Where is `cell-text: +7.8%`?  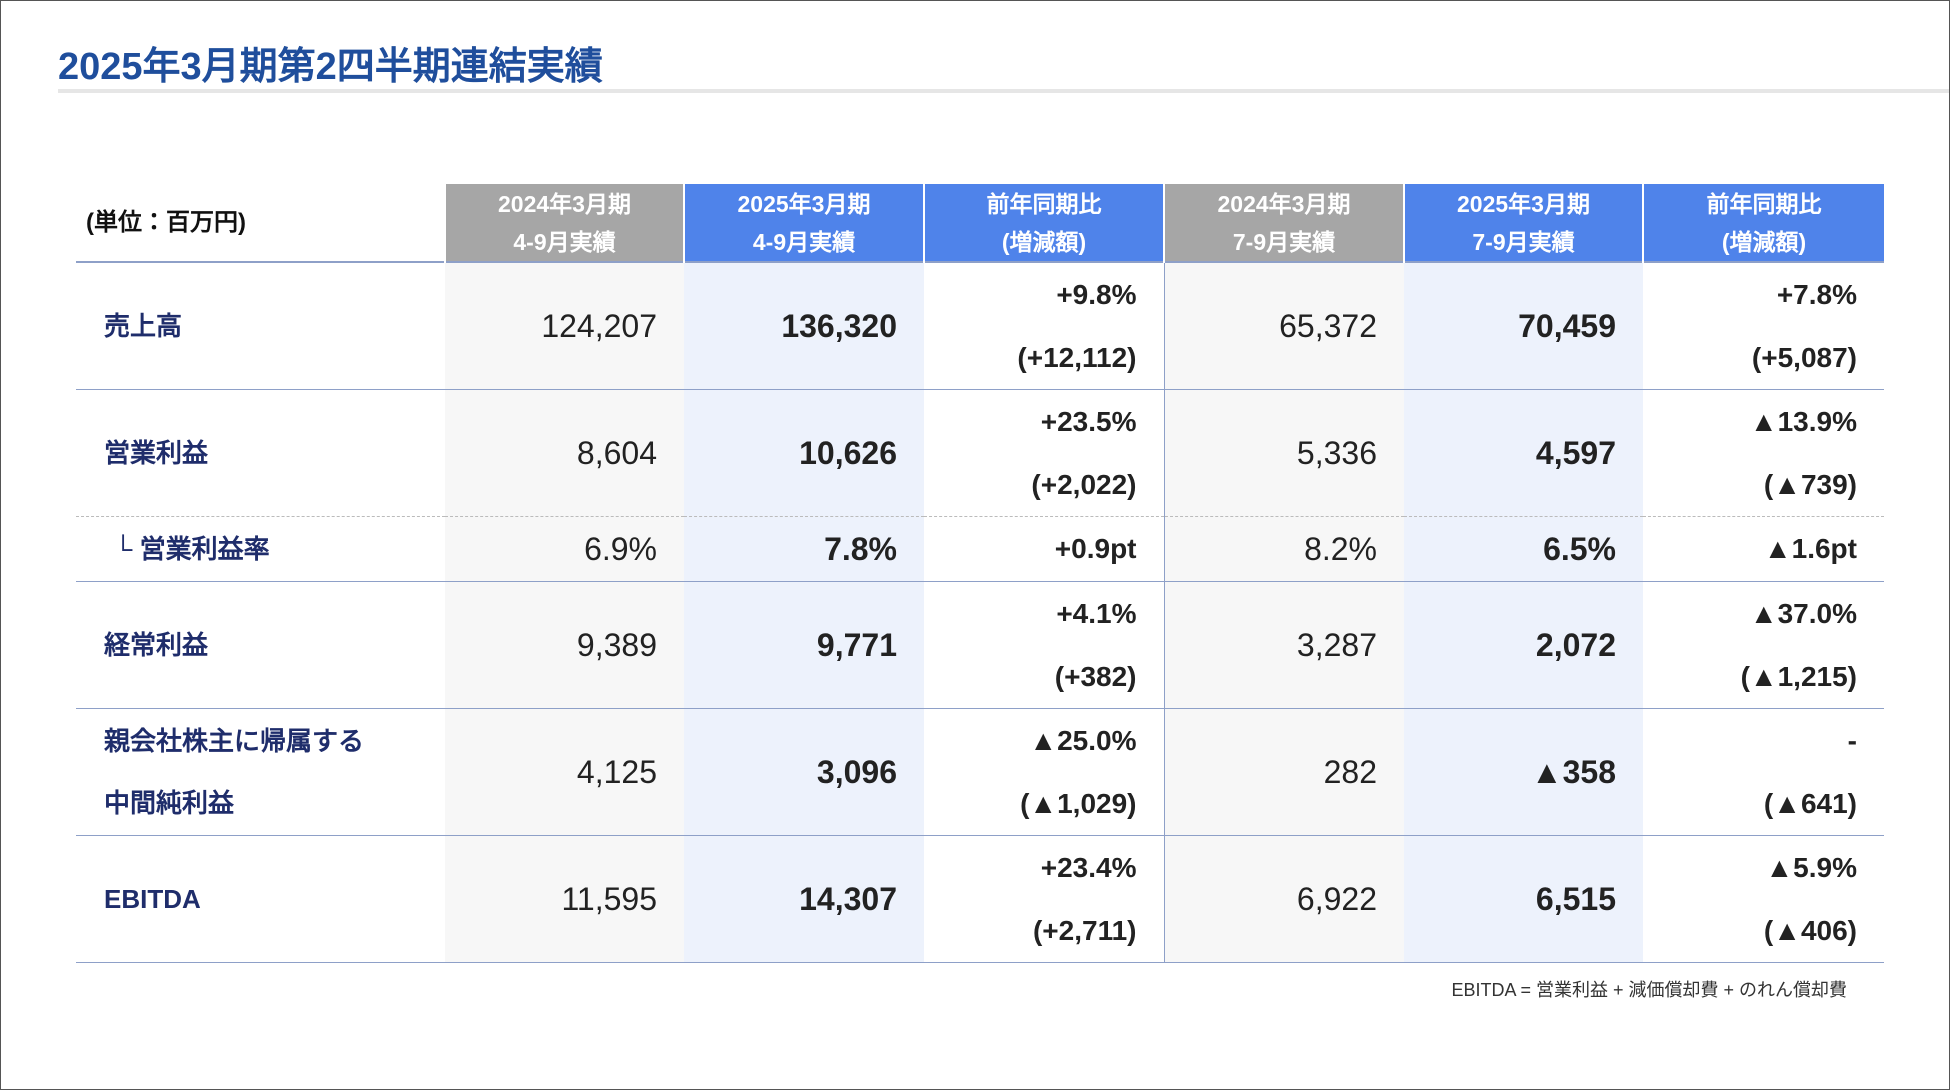 cell-text: +7.8% is located at coordinates (1816, 294).